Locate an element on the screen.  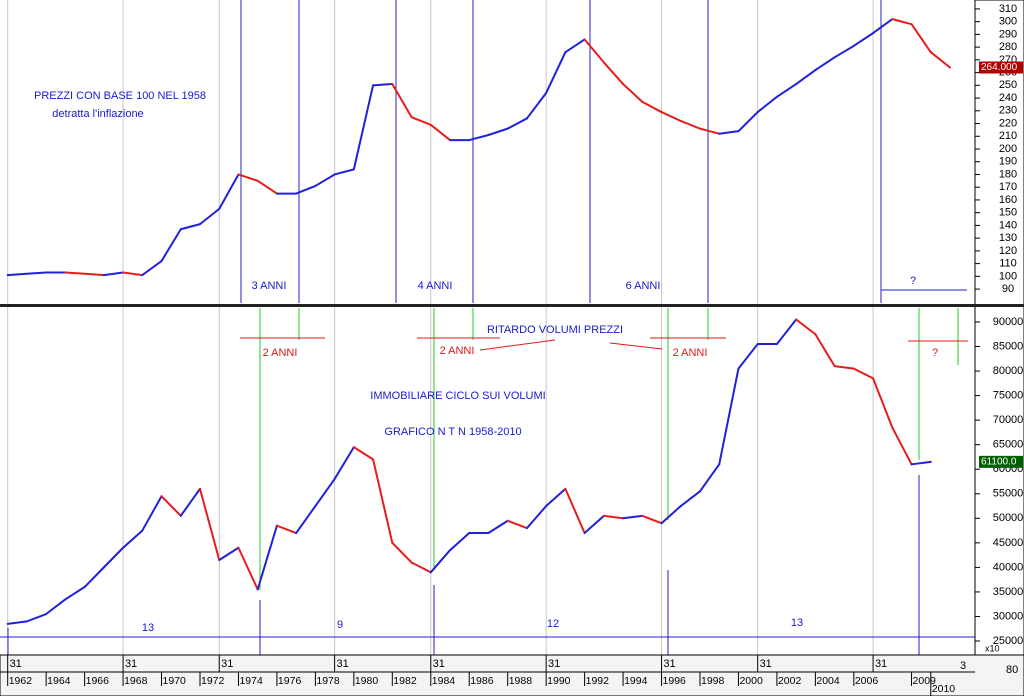
y-tick-label: 170 is located at coordinates (1008, 187).